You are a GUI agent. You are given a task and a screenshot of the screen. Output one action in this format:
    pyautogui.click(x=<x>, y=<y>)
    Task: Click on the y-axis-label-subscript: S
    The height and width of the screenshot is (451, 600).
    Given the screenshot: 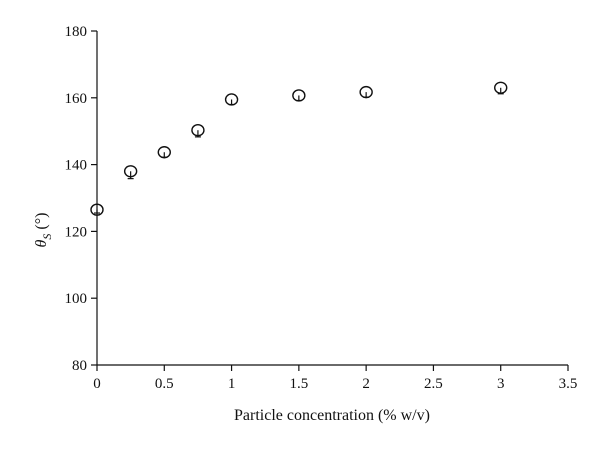 What is the action you would take?
    pyautogui.click(x=47, y=237)
    